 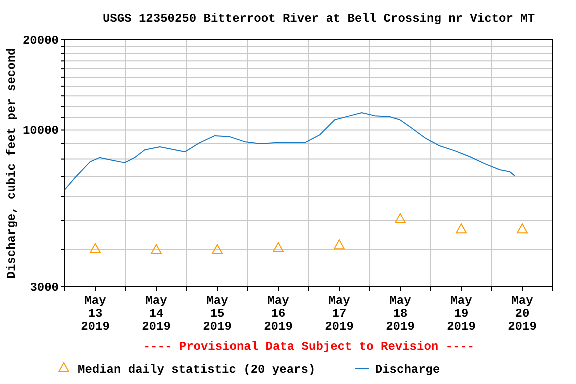 What do you see at coordinates (40, 131) in the screenshot?
I see `y-tick-label: 10000` at bounding box center [40, 131].